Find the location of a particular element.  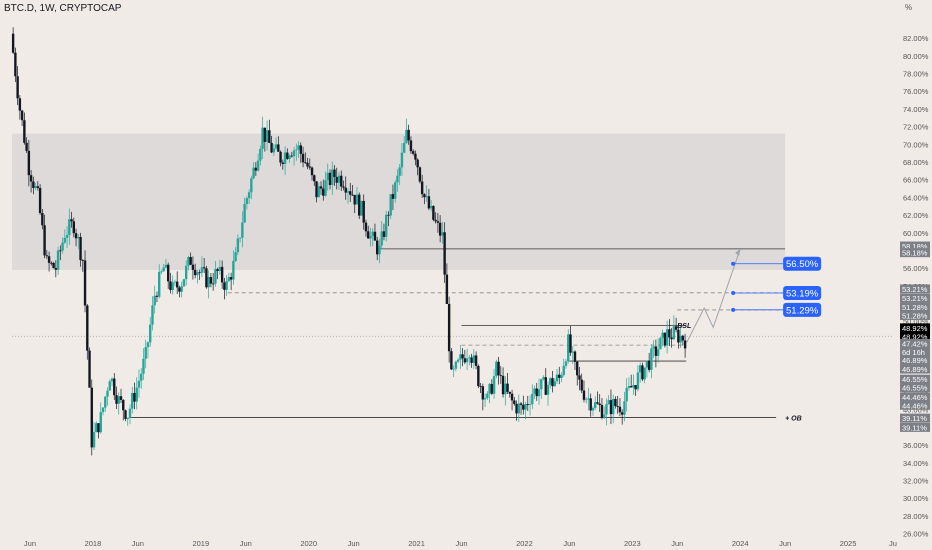

price-tag-label: 39.11% is located at coordinates (914, 418).